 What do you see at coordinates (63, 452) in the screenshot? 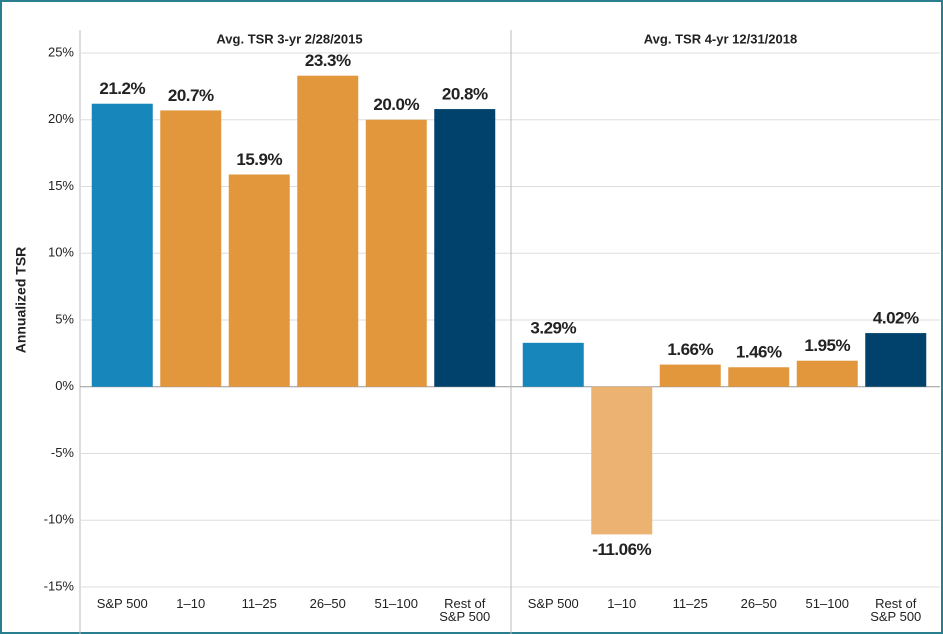
I see `y-tick-label: -5%` at bounding box center [63, 452].